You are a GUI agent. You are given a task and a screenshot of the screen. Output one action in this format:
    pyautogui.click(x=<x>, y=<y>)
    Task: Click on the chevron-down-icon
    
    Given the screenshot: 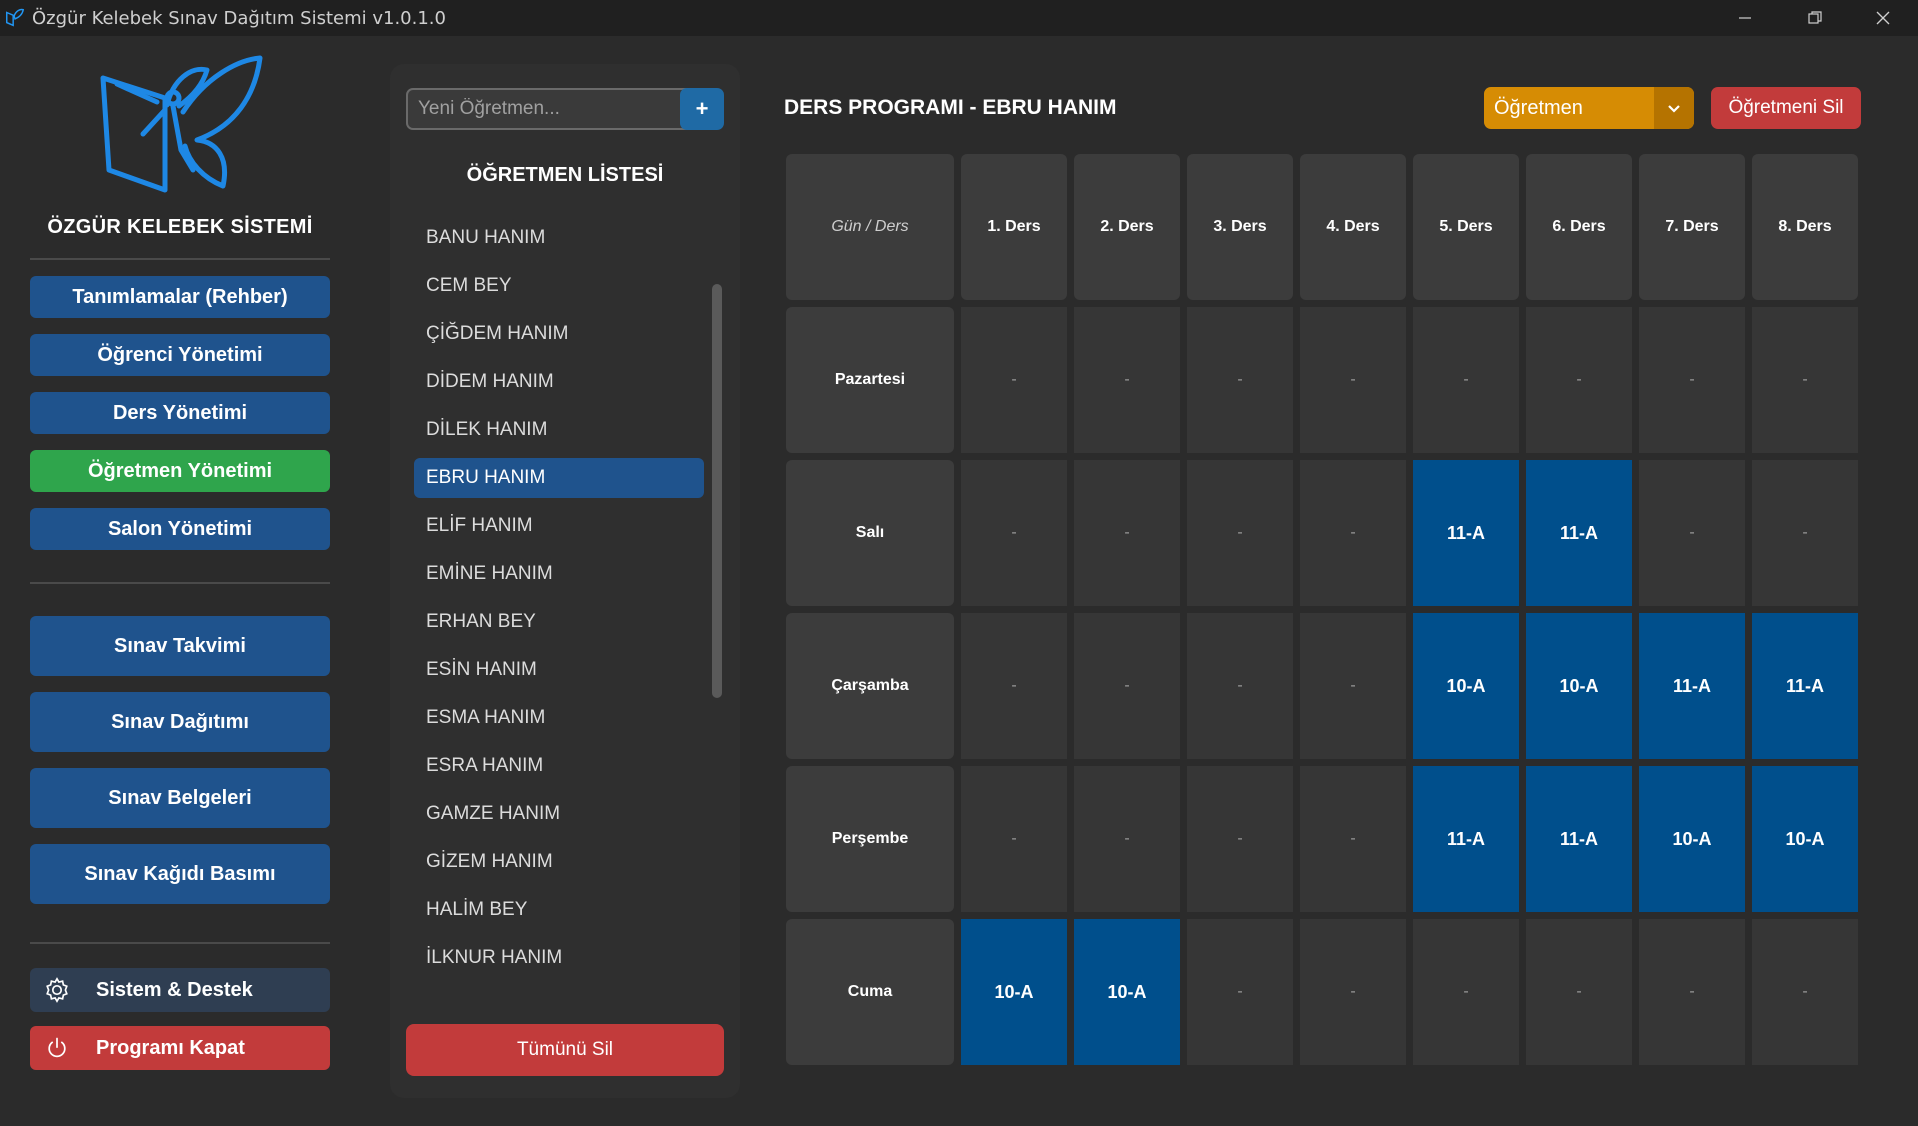 What is the action you would take?
    pyautogui.click(x=1674, y=108)
    